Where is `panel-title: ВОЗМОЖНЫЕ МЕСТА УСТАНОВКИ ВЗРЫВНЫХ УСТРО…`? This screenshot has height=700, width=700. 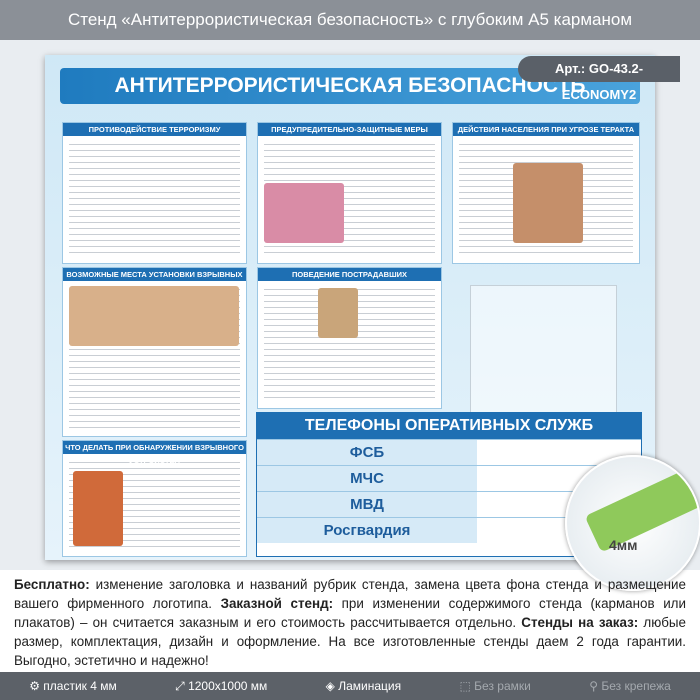
panel-title: ВОЗМОЖНЫЕ МЕСТА УСТАНОВКИ ВЗРЫВНЫХ УСТРО… is located at coordinates (154, 280).